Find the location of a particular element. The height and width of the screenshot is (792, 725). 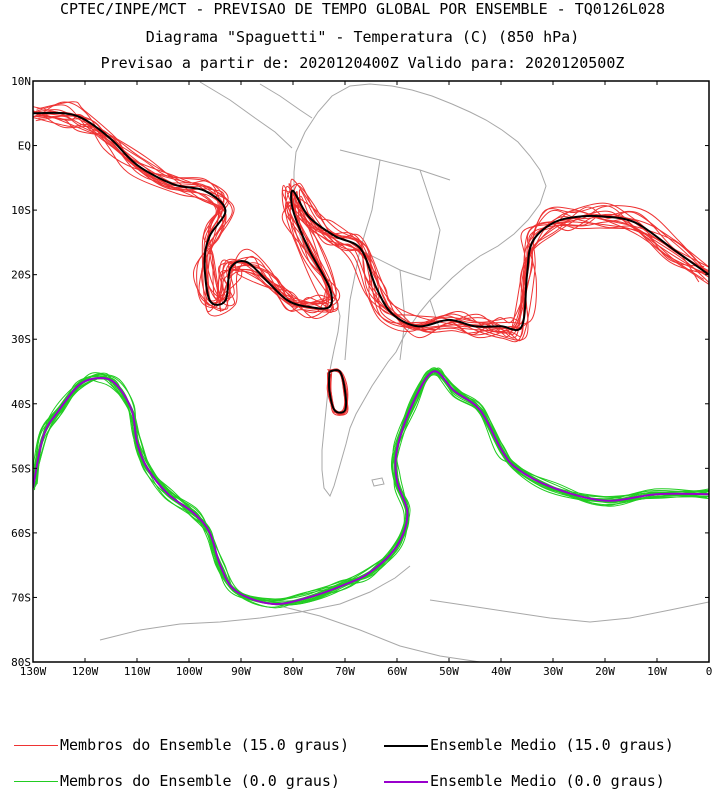

lon-tick-label: 120W is located at coordinates (85, 671).